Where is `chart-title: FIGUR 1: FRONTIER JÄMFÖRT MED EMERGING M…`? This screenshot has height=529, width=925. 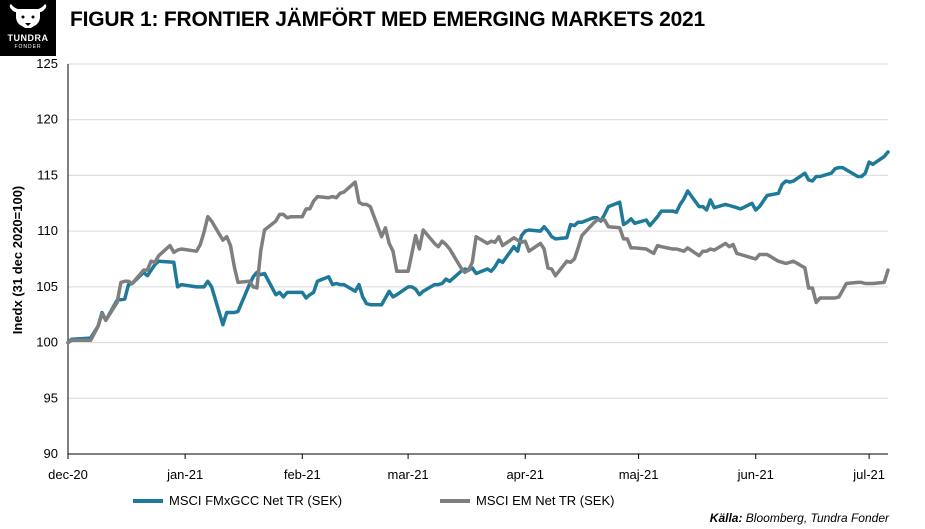 chart-title: FIGUR 1: FRONTIER JÄMFÖRT MED EMERGING M… is located at coordinates (388, 19).